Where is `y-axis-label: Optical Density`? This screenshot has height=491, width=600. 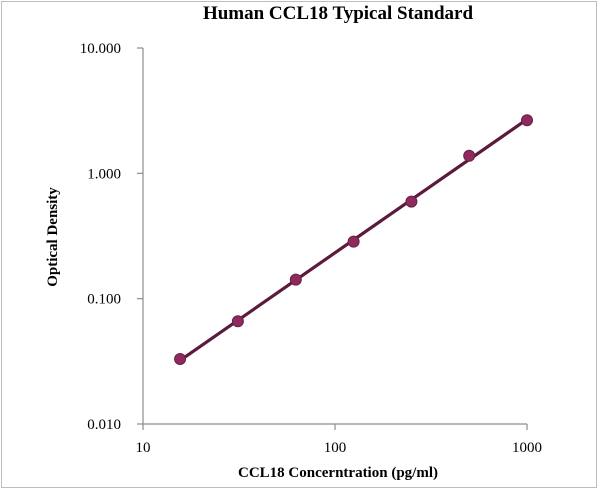 y-axis-label: Optical Density is located at coordinates (53, 237).